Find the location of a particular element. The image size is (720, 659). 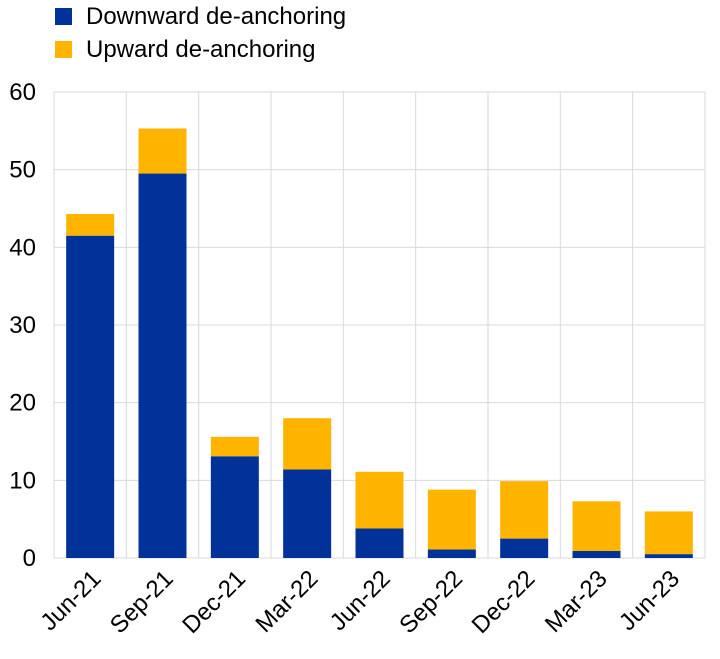

y-tick-label: 60 is located at coordinates (22, 92).